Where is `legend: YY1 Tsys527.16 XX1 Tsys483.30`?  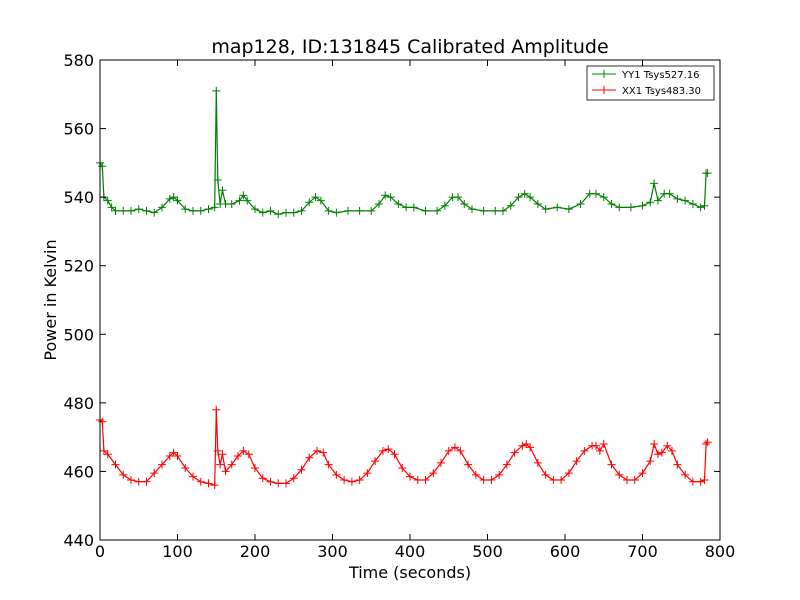 legend: YY1 Tsys527.16 XX1 Tsys483.30 is located at coordinates (650, 83).